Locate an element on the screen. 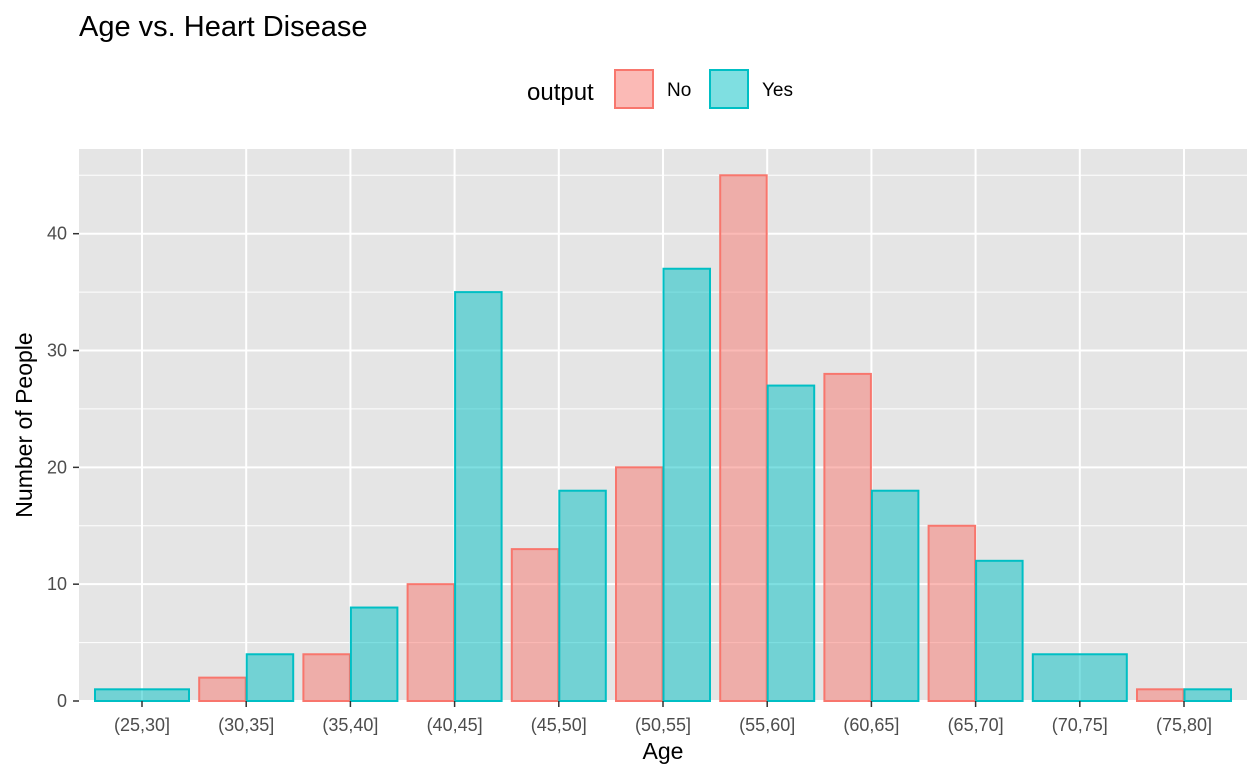 The image size is (1259, 778). legend-title: output is located at coordinates (560, 92).